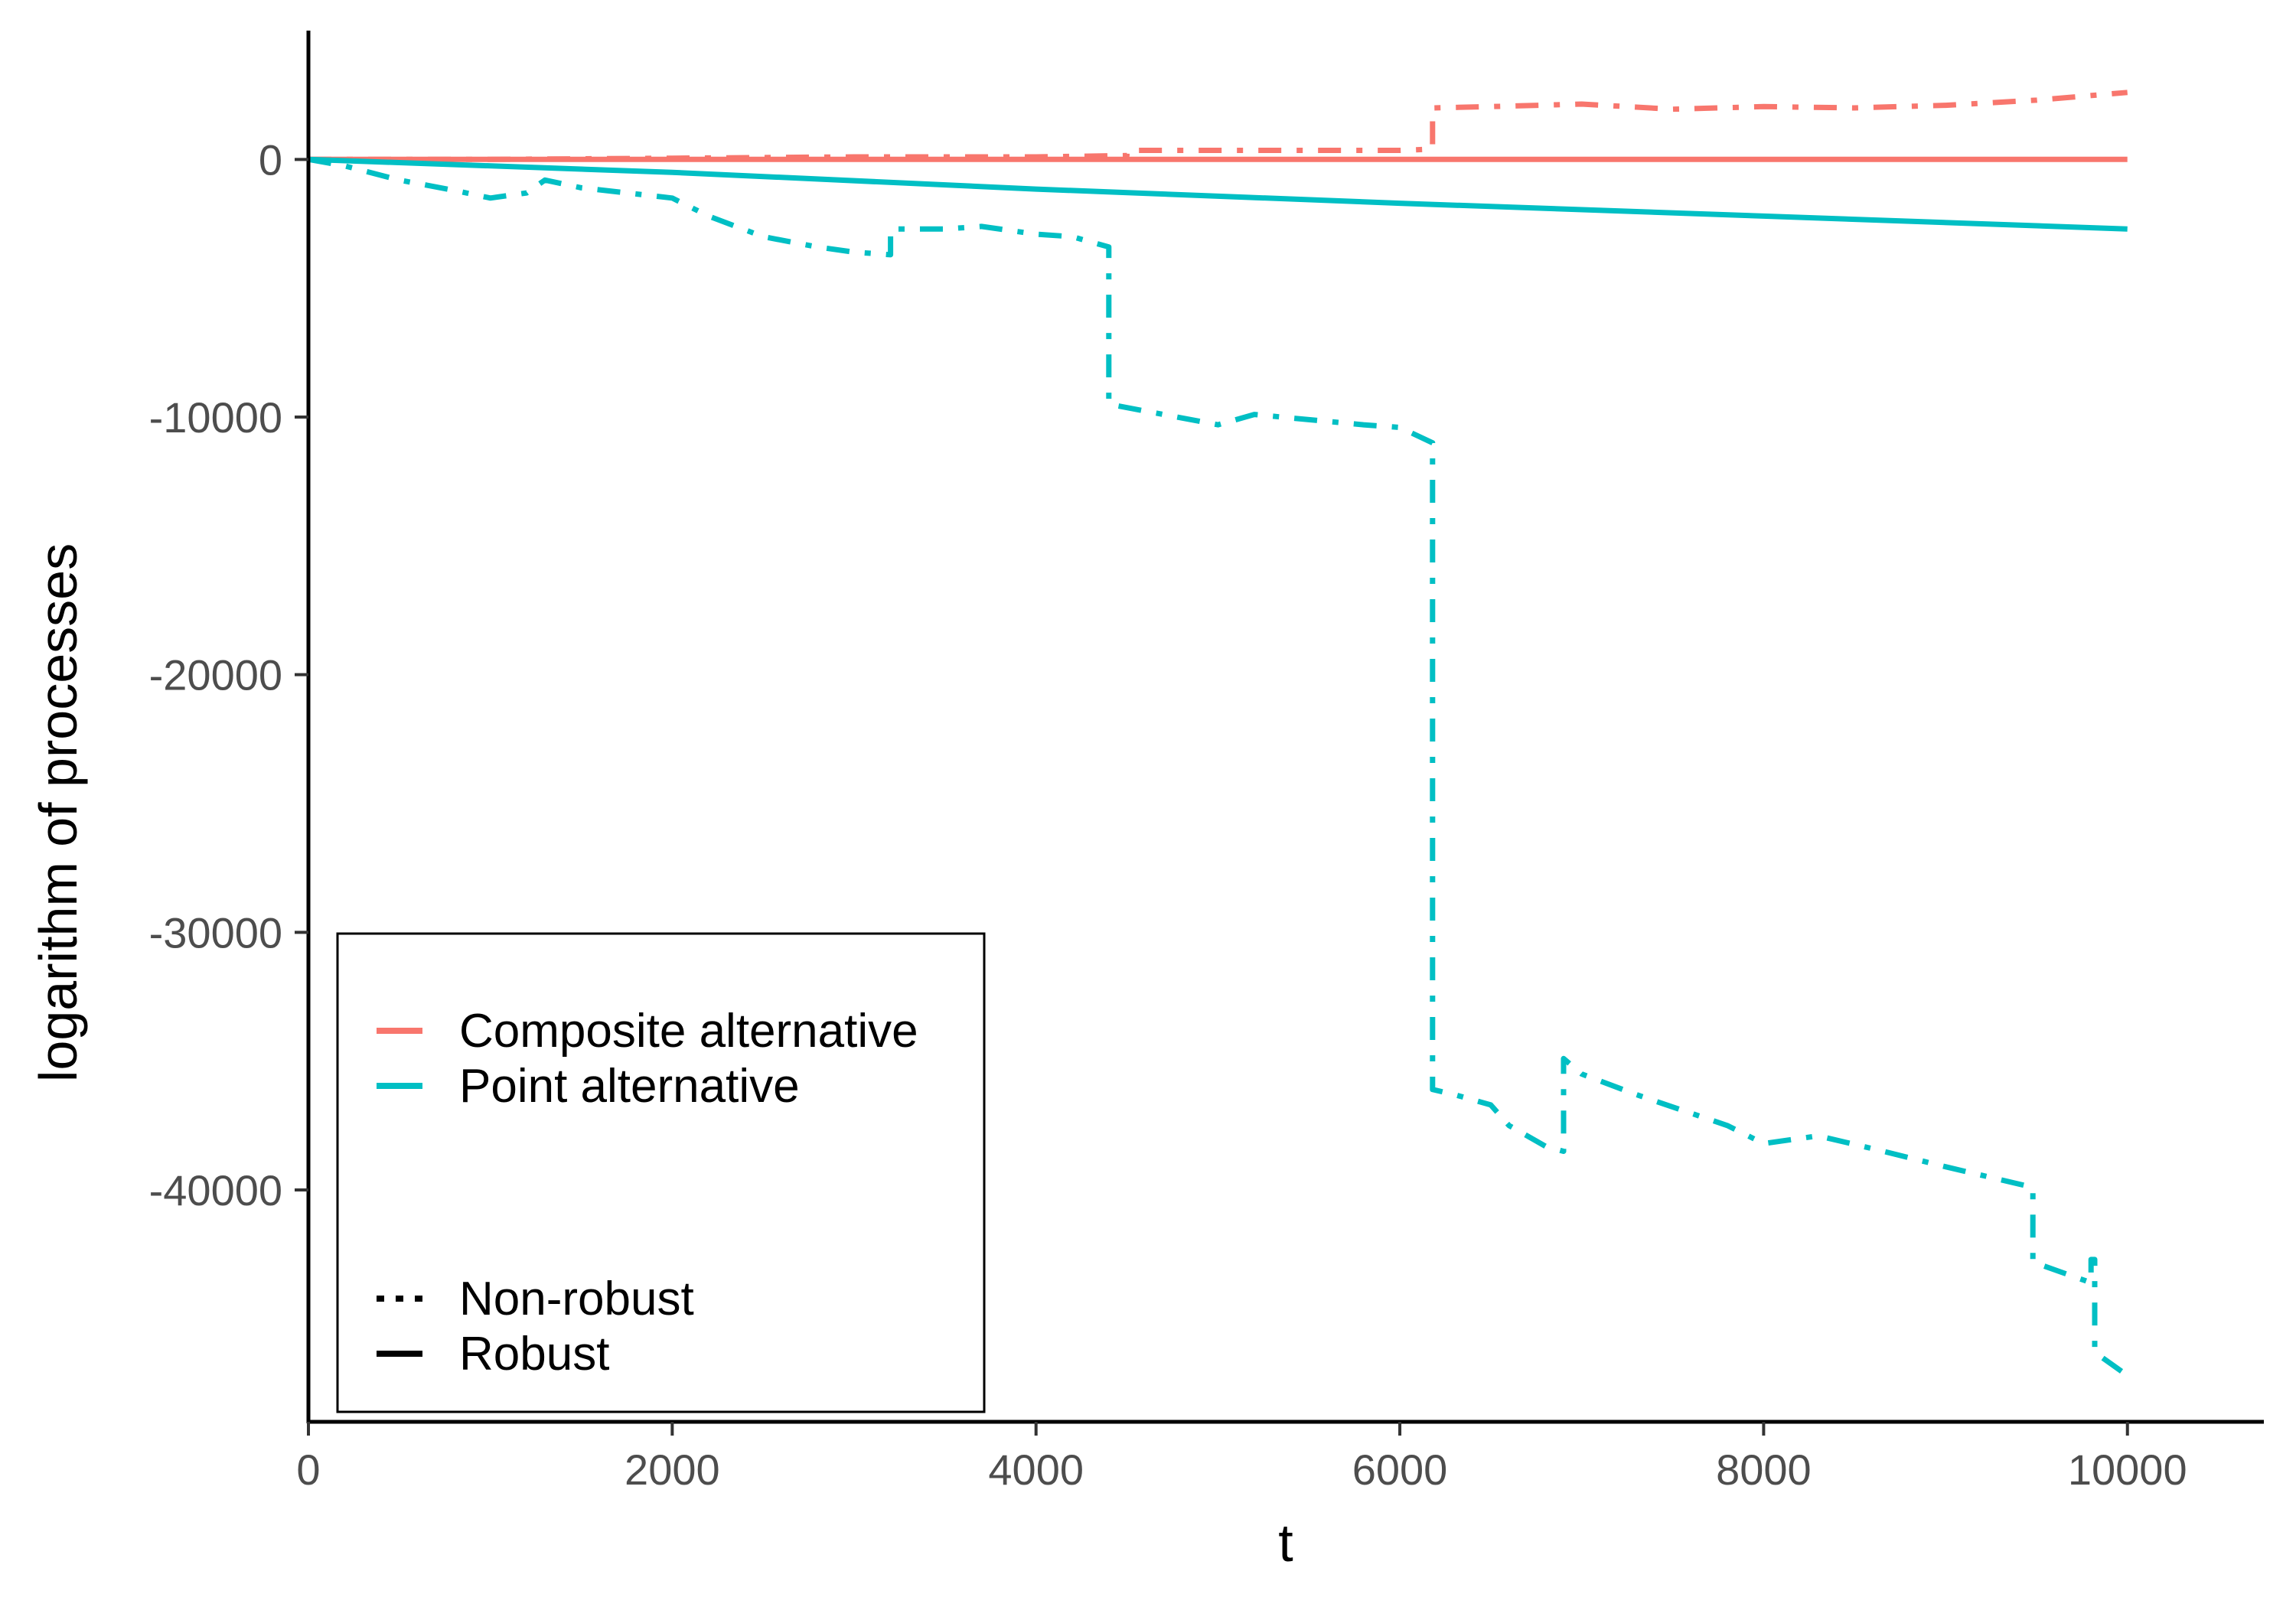  Describe the element at coordinates (215, 1190) in the screenshot. I see `y-tick-label: -40000` at that location.